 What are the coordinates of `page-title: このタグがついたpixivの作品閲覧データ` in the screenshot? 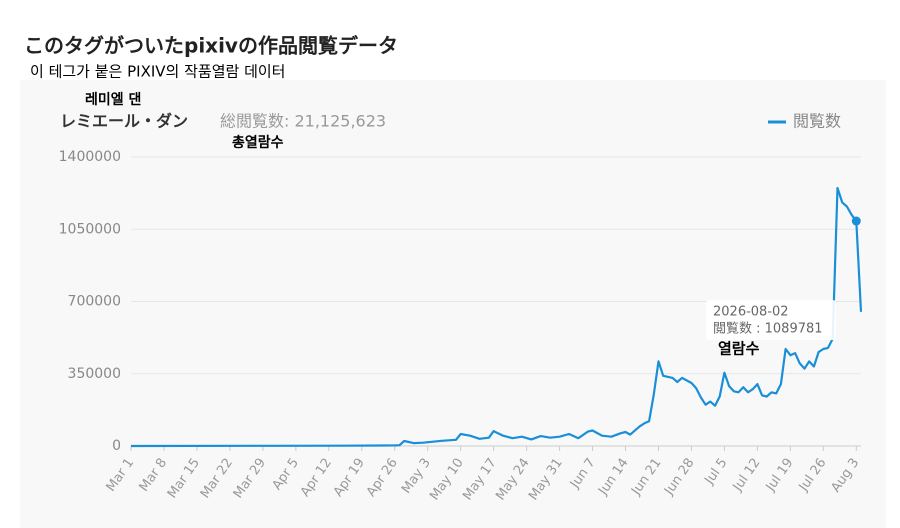 It's located at (211, 46).